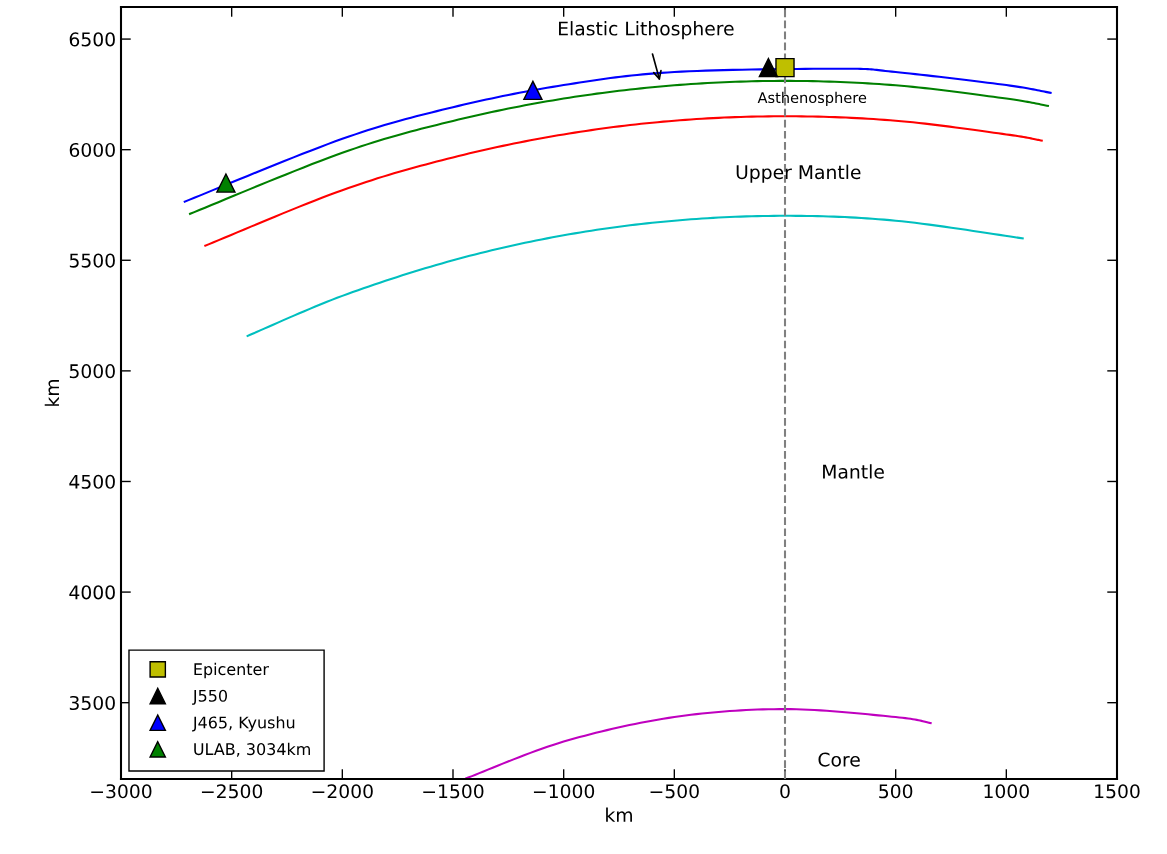 The image size is (1167, 854). Describe the element at coordinates (619, 814) in the screenshot. I see `x-axis-title: km` at that location.